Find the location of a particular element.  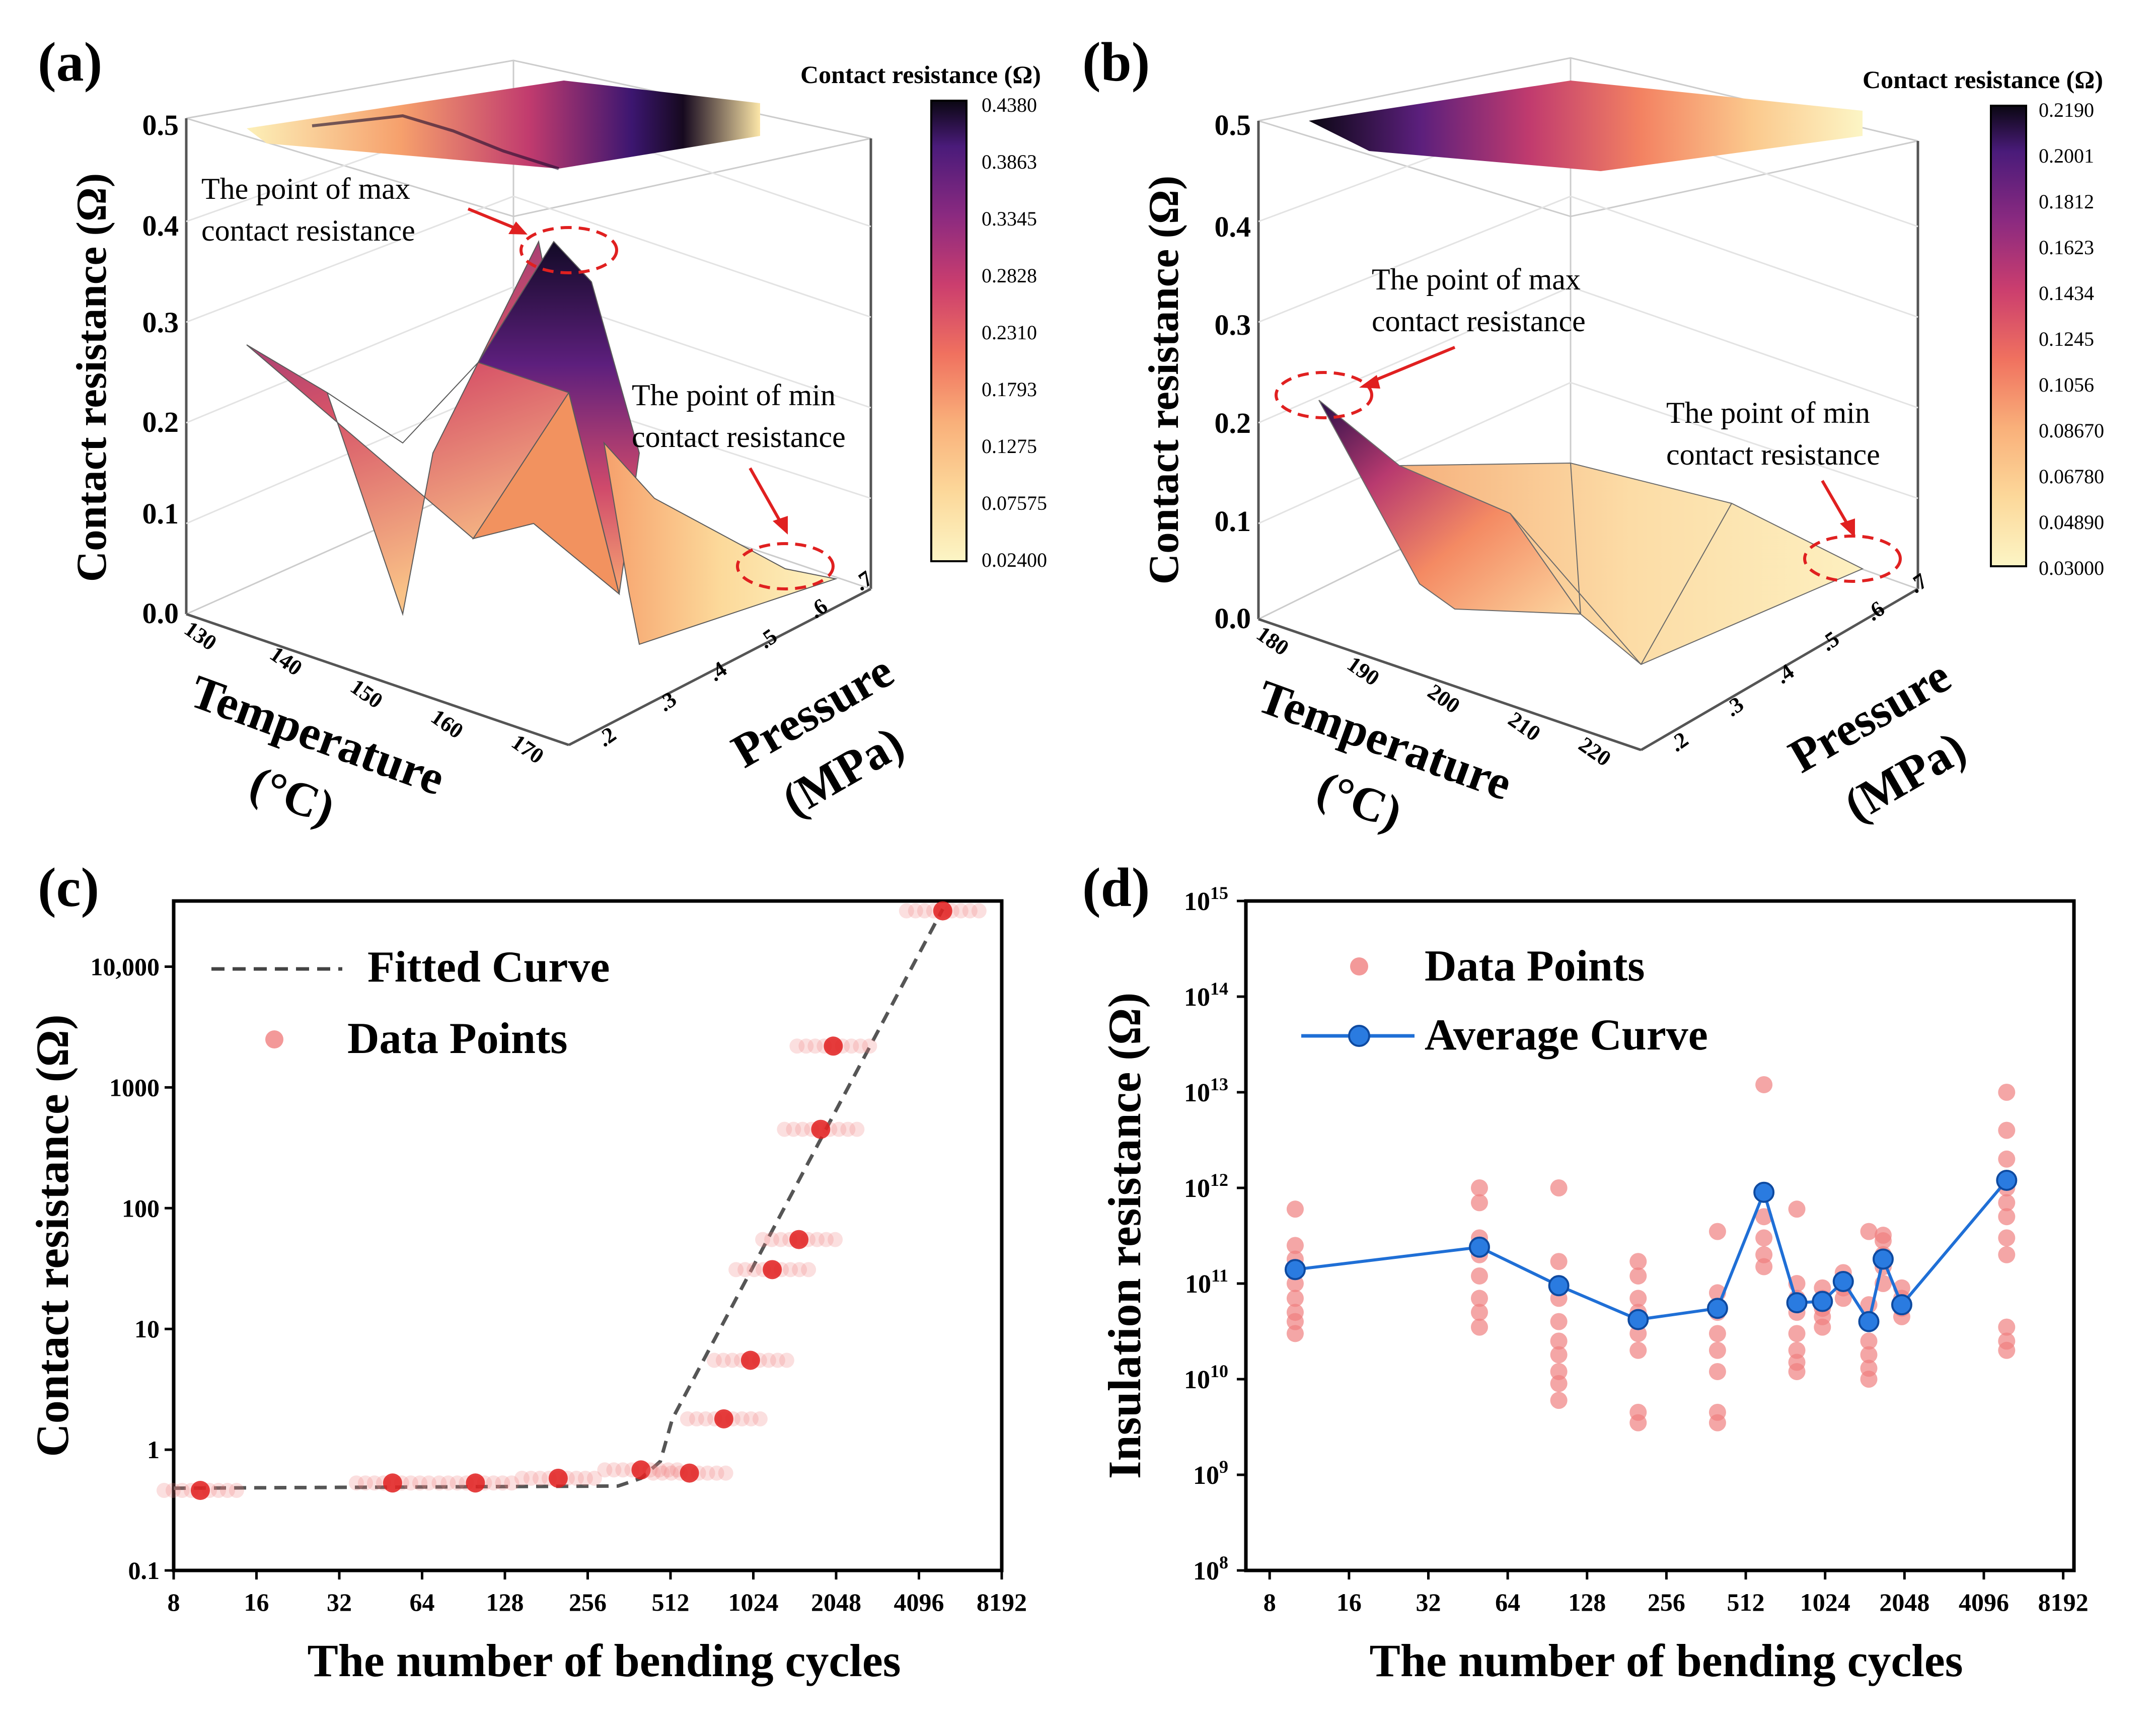

panel-b-x-label-2: (°C) is located at coordinates (1359, 800).